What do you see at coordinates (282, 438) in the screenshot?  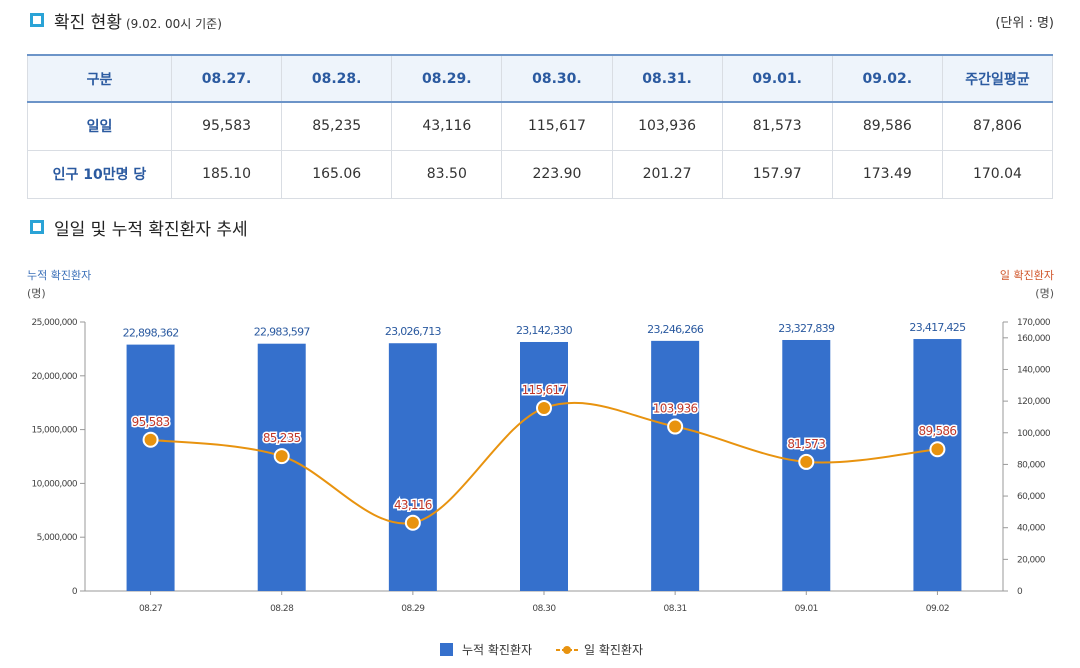 I see `line-data-label: 85,235` at bounding box center [282, 438].